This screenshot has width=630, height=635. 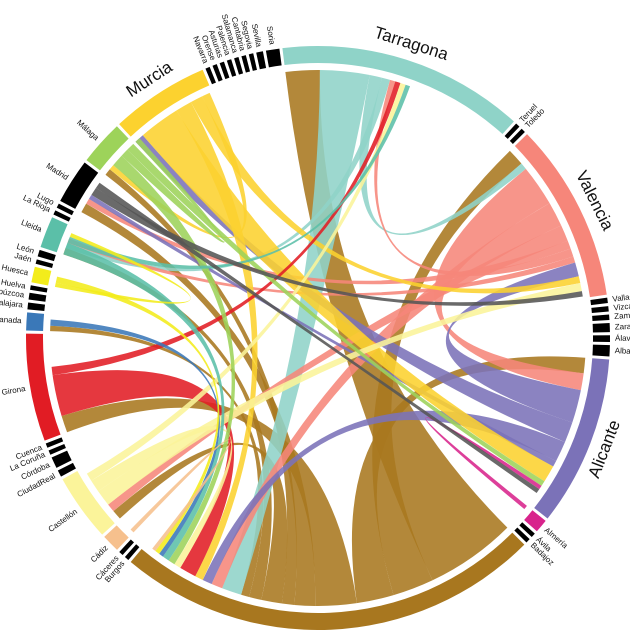 What do you see at coordinates (66, 469) in the screenshot?
I see `region-arc-ciudadreal` at bounding box center [66, 469].